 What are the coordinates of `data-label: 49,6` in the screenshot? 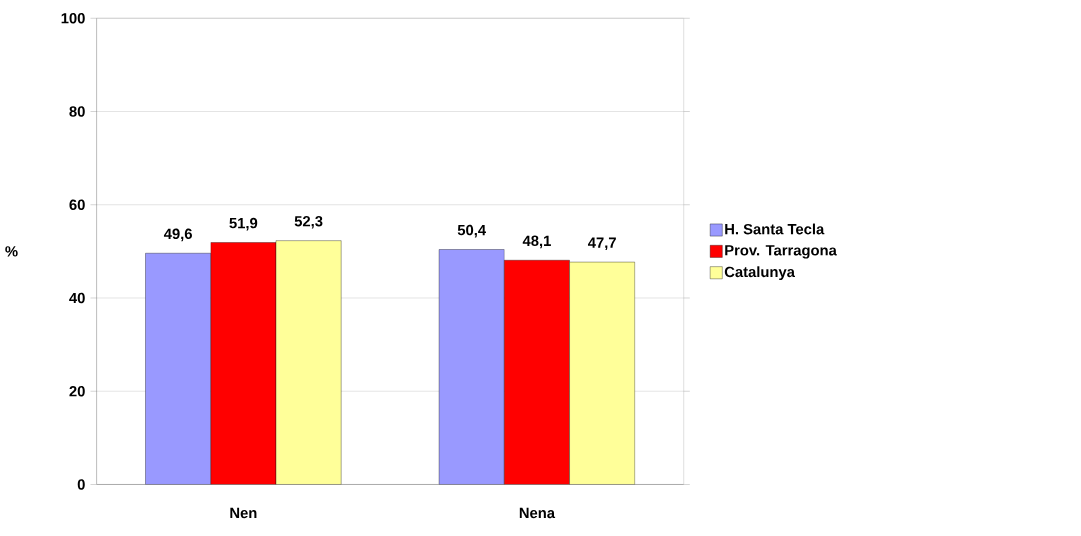 It's located at (177, 235).